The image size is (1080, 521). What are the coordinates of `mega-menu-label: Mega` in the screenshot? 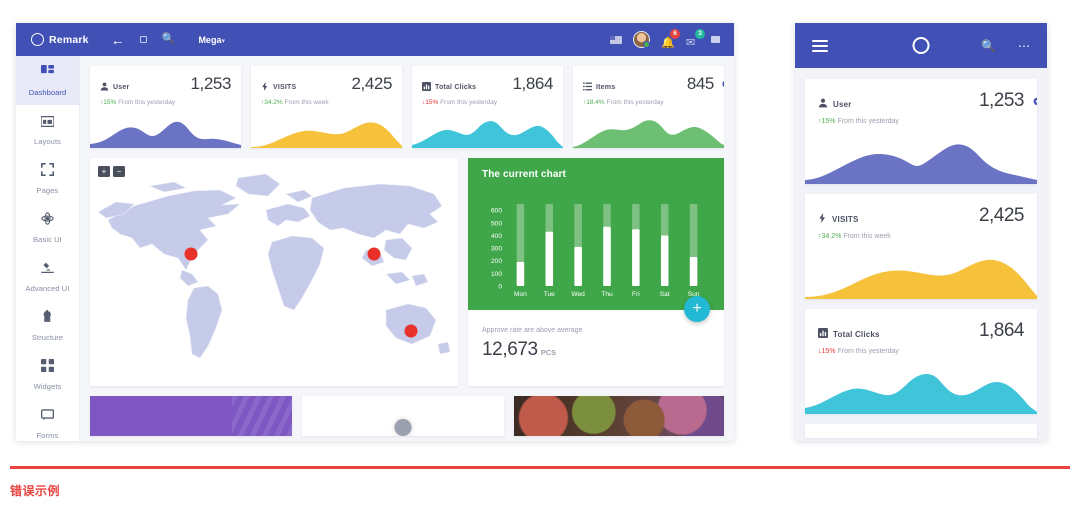 It's located at (210, 39).